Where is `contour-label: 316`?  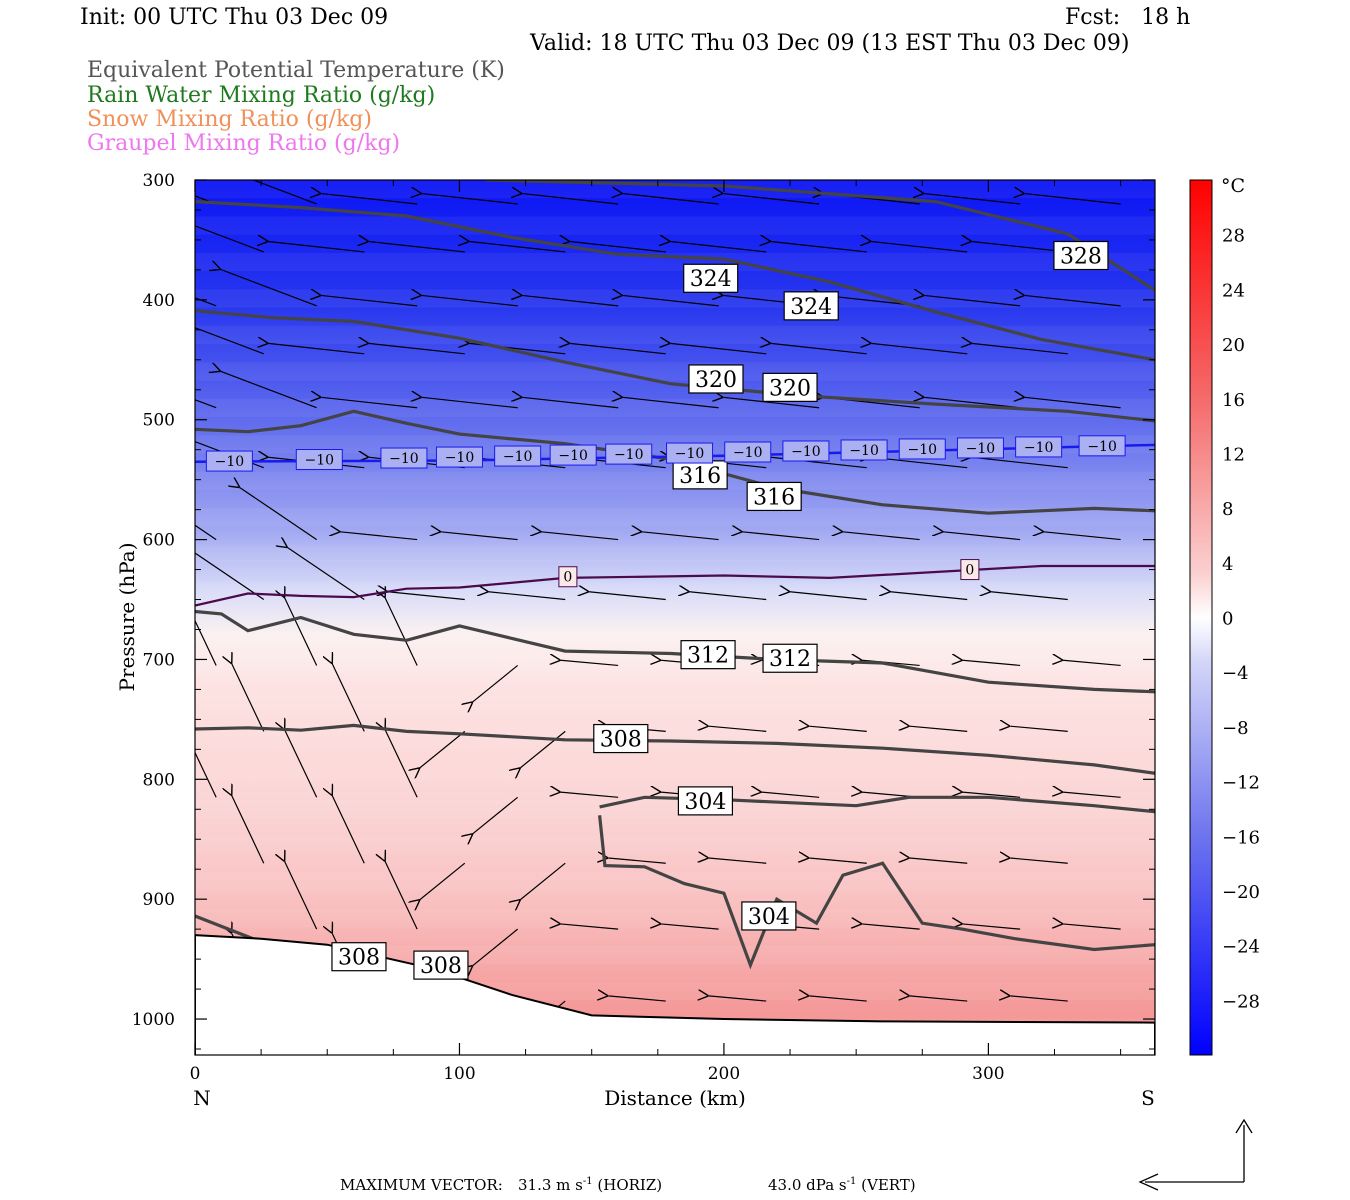
contour-label: 316 is located at coordinates (774, 496).